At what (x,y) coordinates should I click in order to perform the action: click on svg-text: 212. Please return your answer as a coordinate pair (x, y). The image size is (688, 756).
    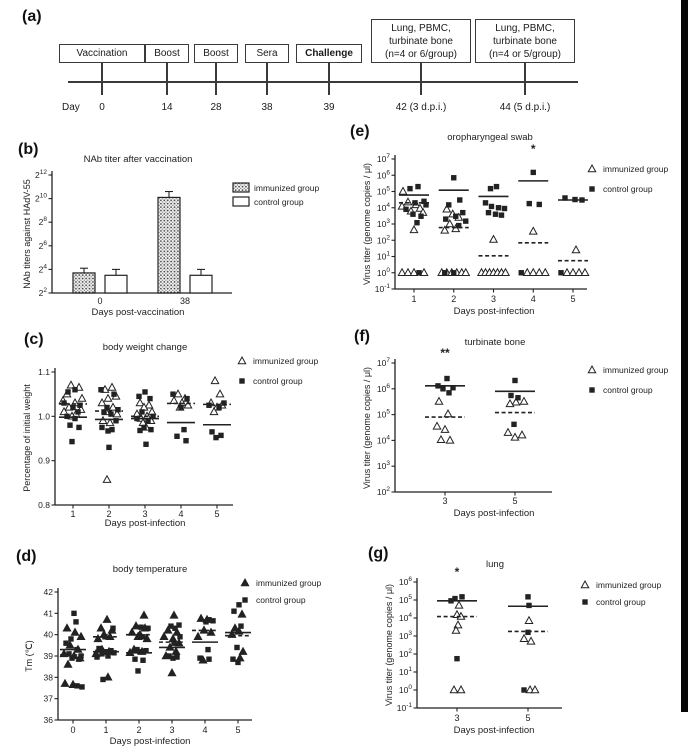
    Looking at the image, I should click on (41, 174).